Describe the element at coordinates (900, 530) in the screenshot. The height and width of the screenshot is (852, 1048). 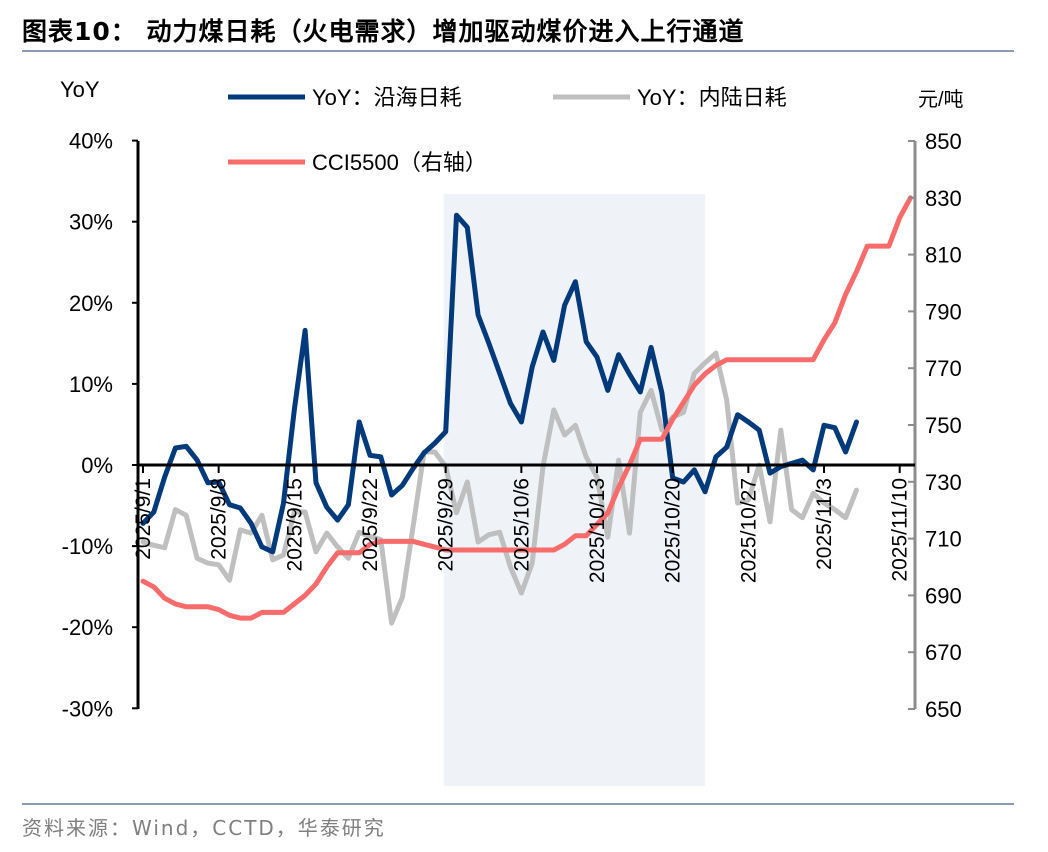
I see `x-tick-label: 2025/11/10` at that location.